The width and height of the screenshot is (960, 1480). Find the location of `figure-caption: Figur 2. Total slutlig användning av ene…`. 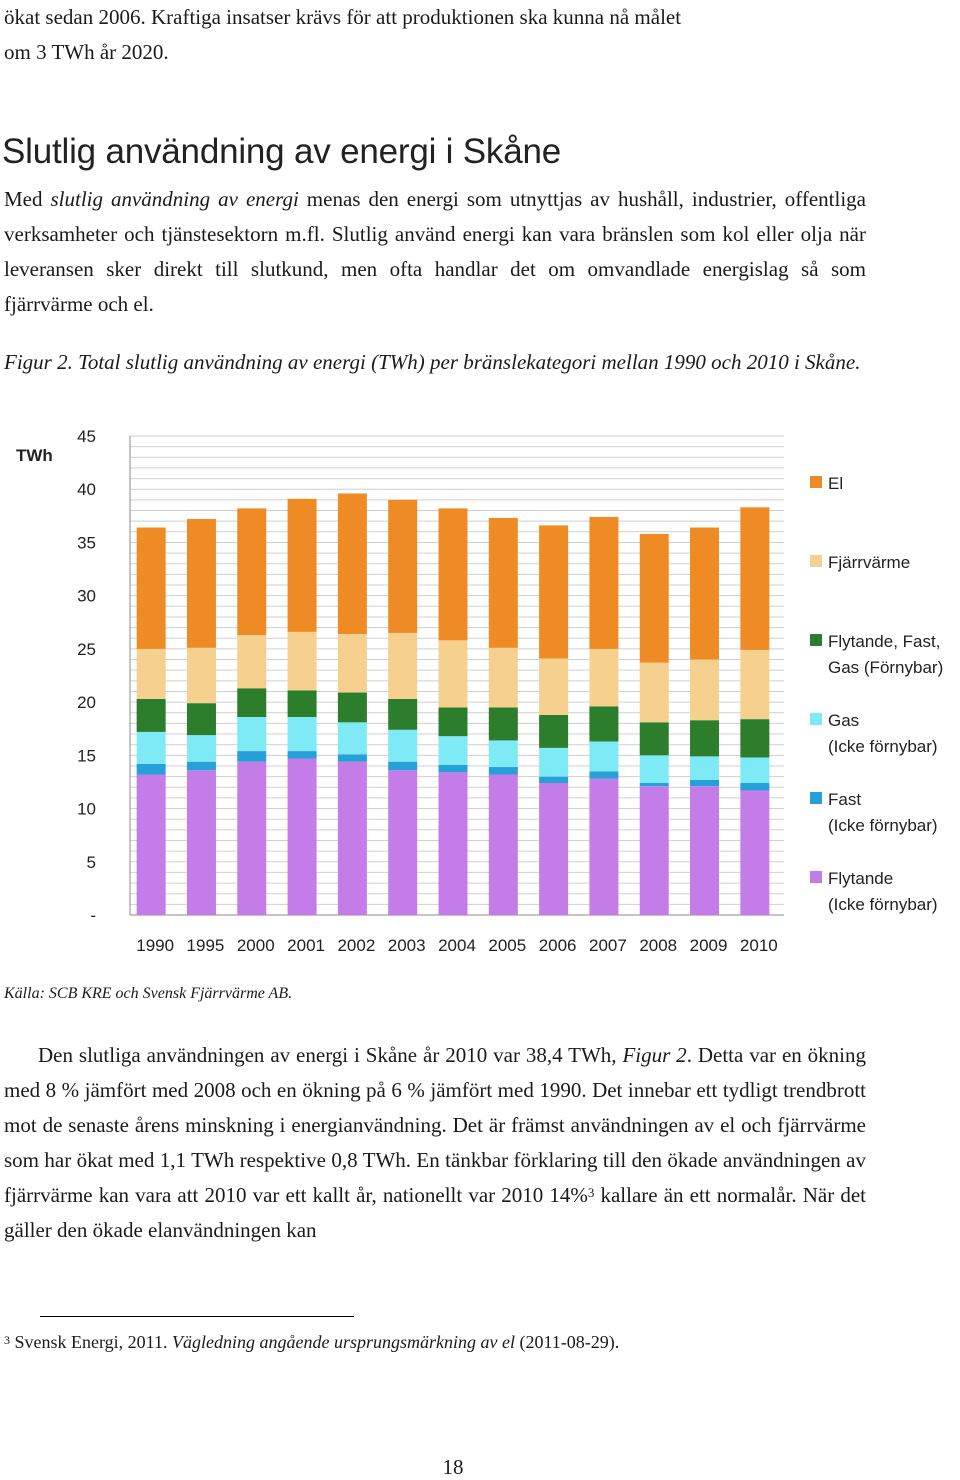

figure-caption: Figur 2. Total slutlig användning av ene… is located at coordinates (432, 362).